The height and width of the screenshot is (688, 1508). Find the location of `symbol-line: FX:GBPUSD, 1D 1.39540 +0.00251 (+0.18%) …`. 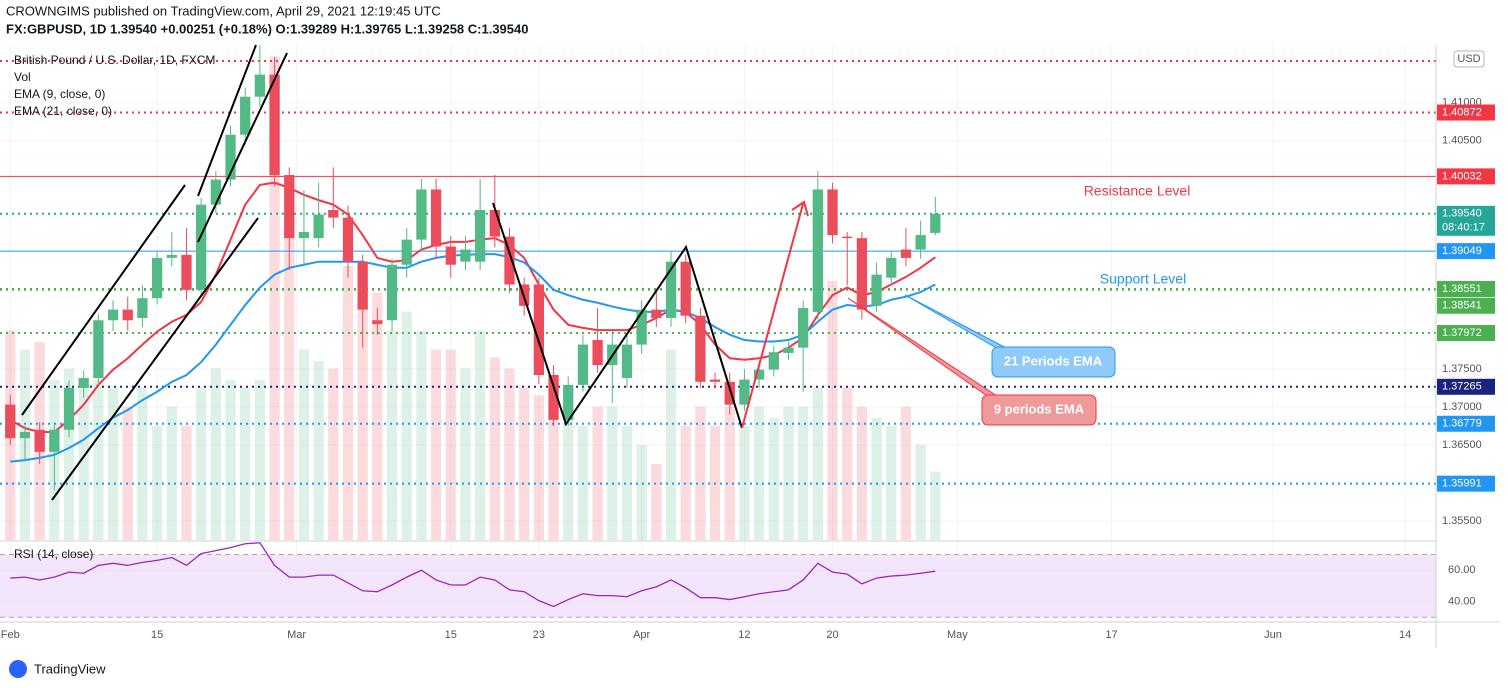

symbol-line: FX:GBPUSD, 1D 1.39540 +0.00251 (+0.18%) … is located at coordinates (267, 28).